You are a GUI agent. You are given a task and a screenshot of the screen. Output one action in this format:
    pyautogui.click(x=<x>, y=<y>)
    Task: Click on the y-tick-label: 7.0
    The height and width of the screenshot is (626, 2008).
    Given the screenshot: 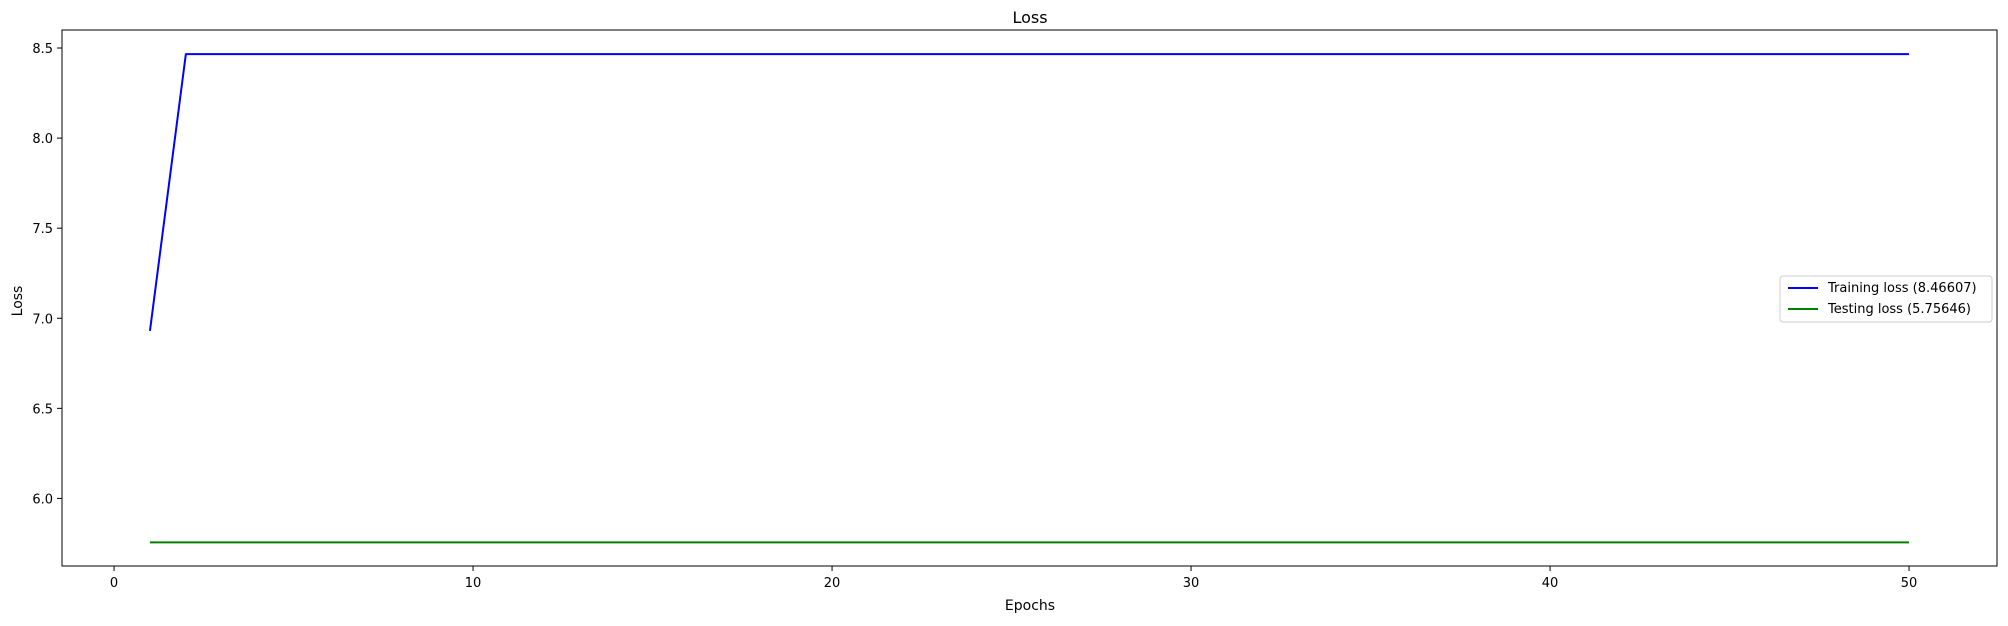 What is the action you would take?
    pyautogui.click(x=42, y=319)
    